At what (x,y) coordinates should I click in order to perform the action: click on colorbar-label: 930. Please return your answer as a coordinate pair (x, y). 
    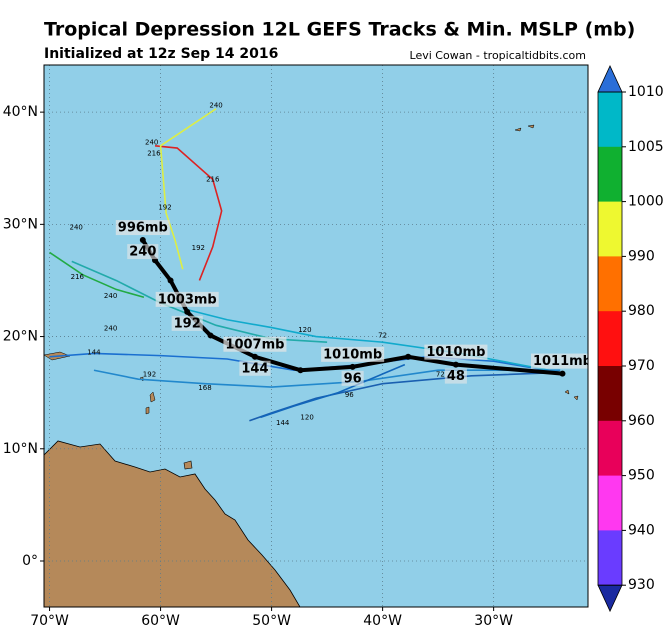
    Looking at the image, I should click on (641, 585).